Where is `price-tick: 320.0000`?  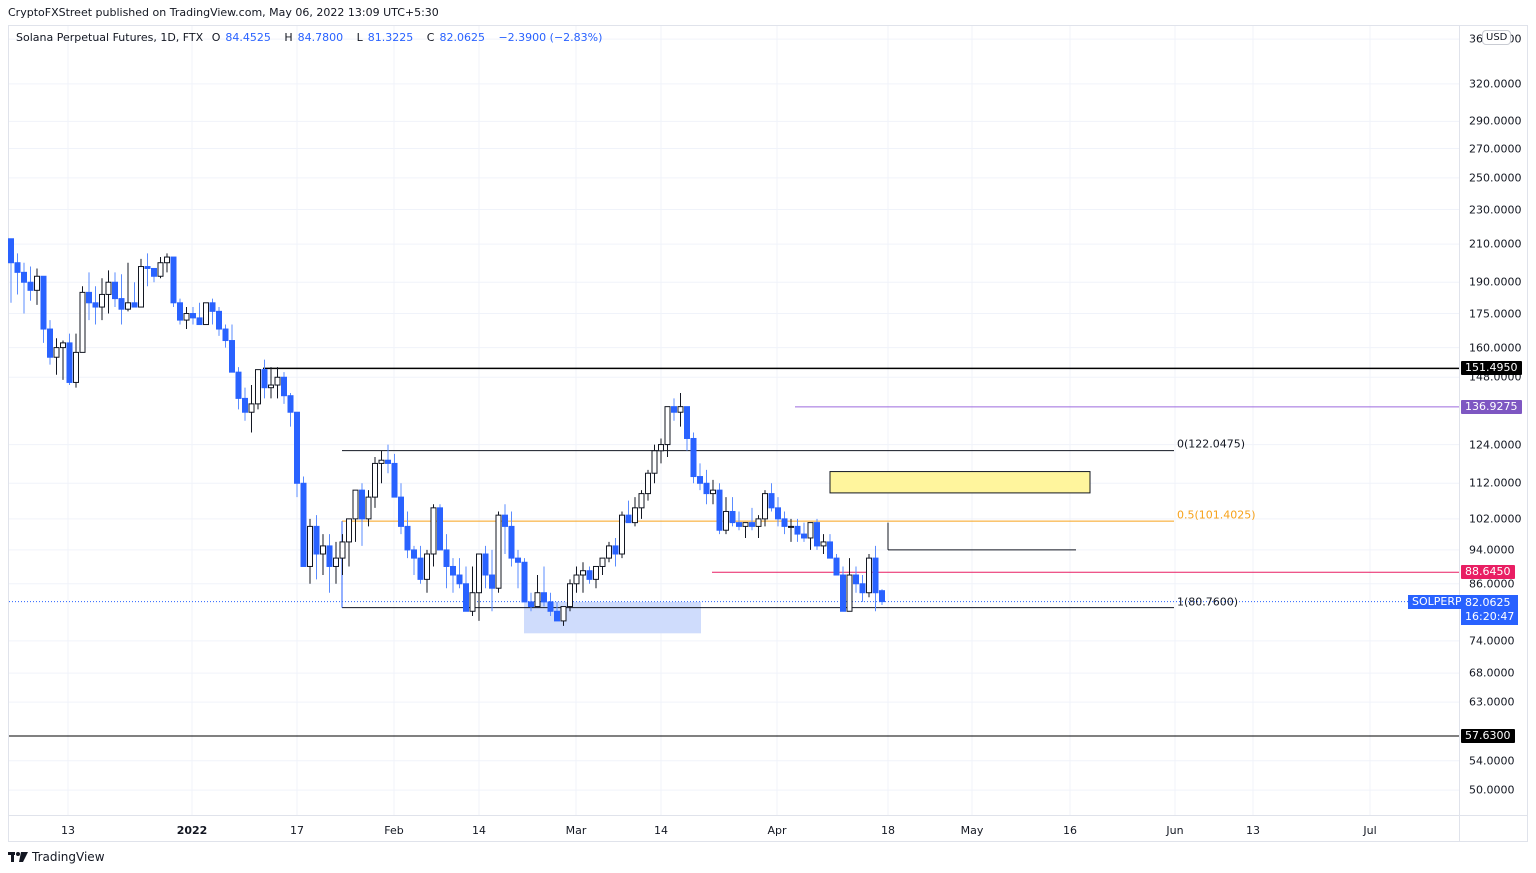
price-tick: 320.0000 is located at coordinates (1495, 84).